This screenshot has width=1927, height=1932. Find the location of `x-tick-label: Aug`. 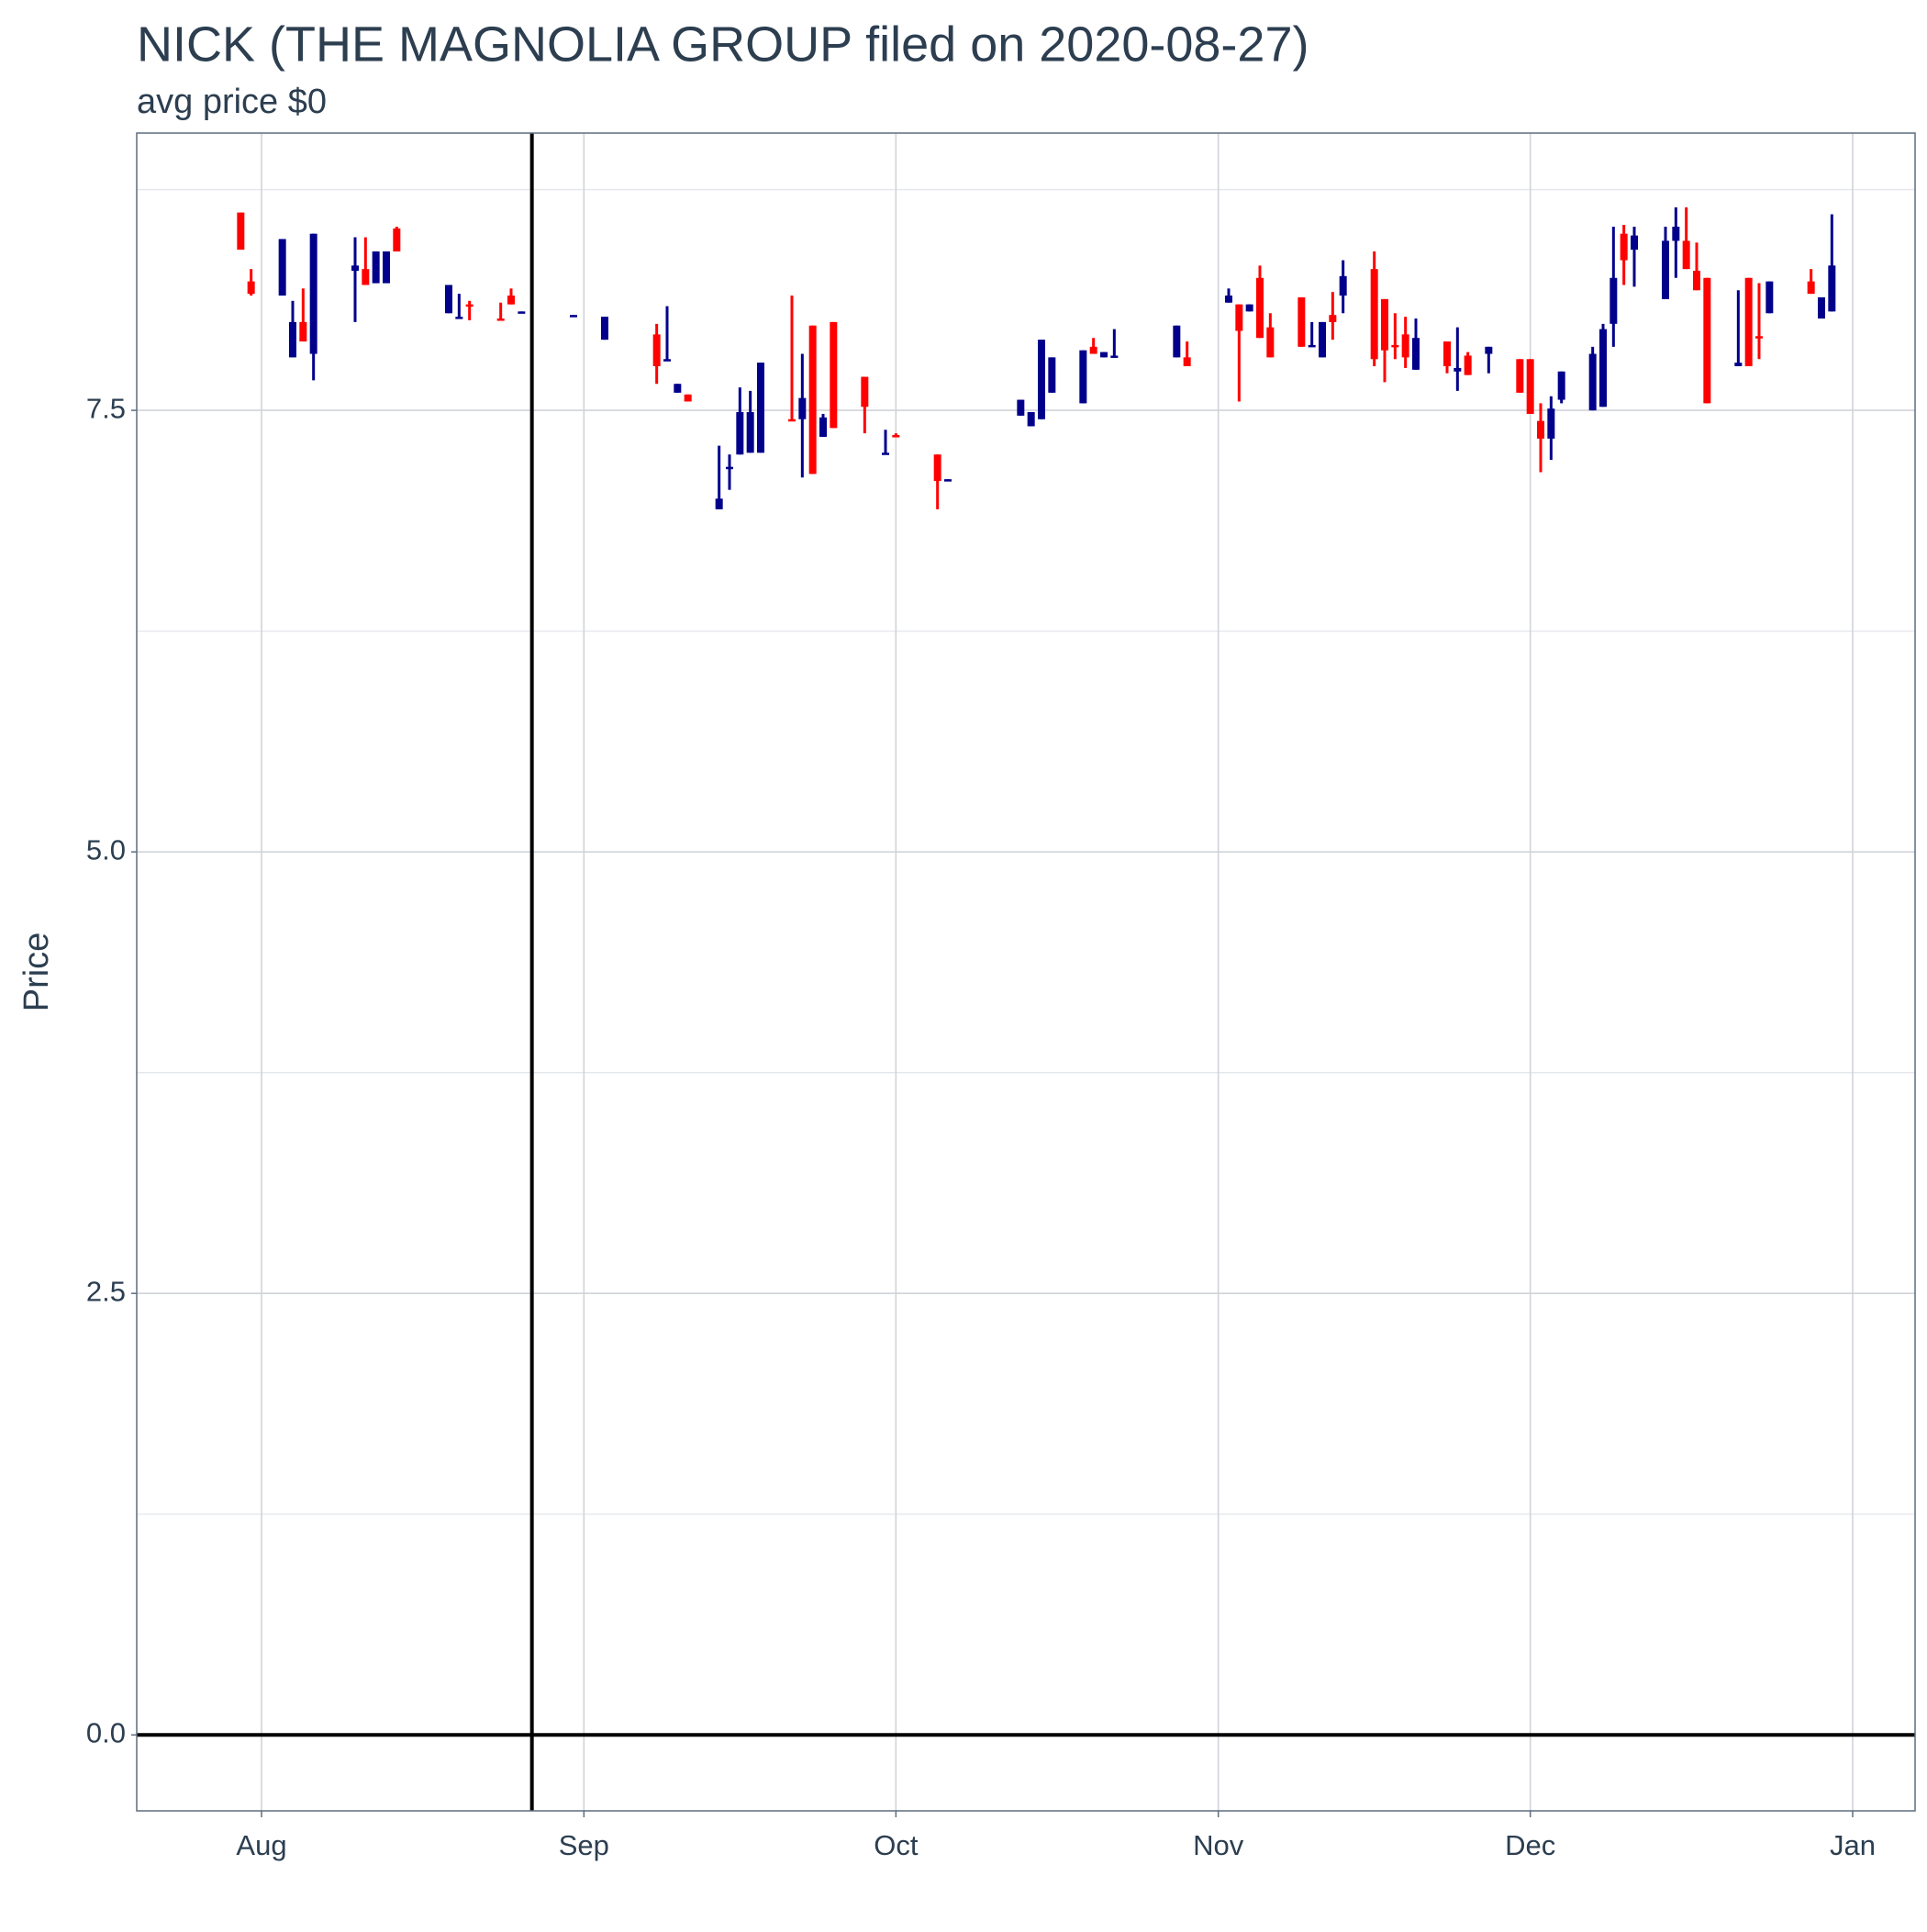

x-tick-label: Aug is located at coordinates (261, 1845).